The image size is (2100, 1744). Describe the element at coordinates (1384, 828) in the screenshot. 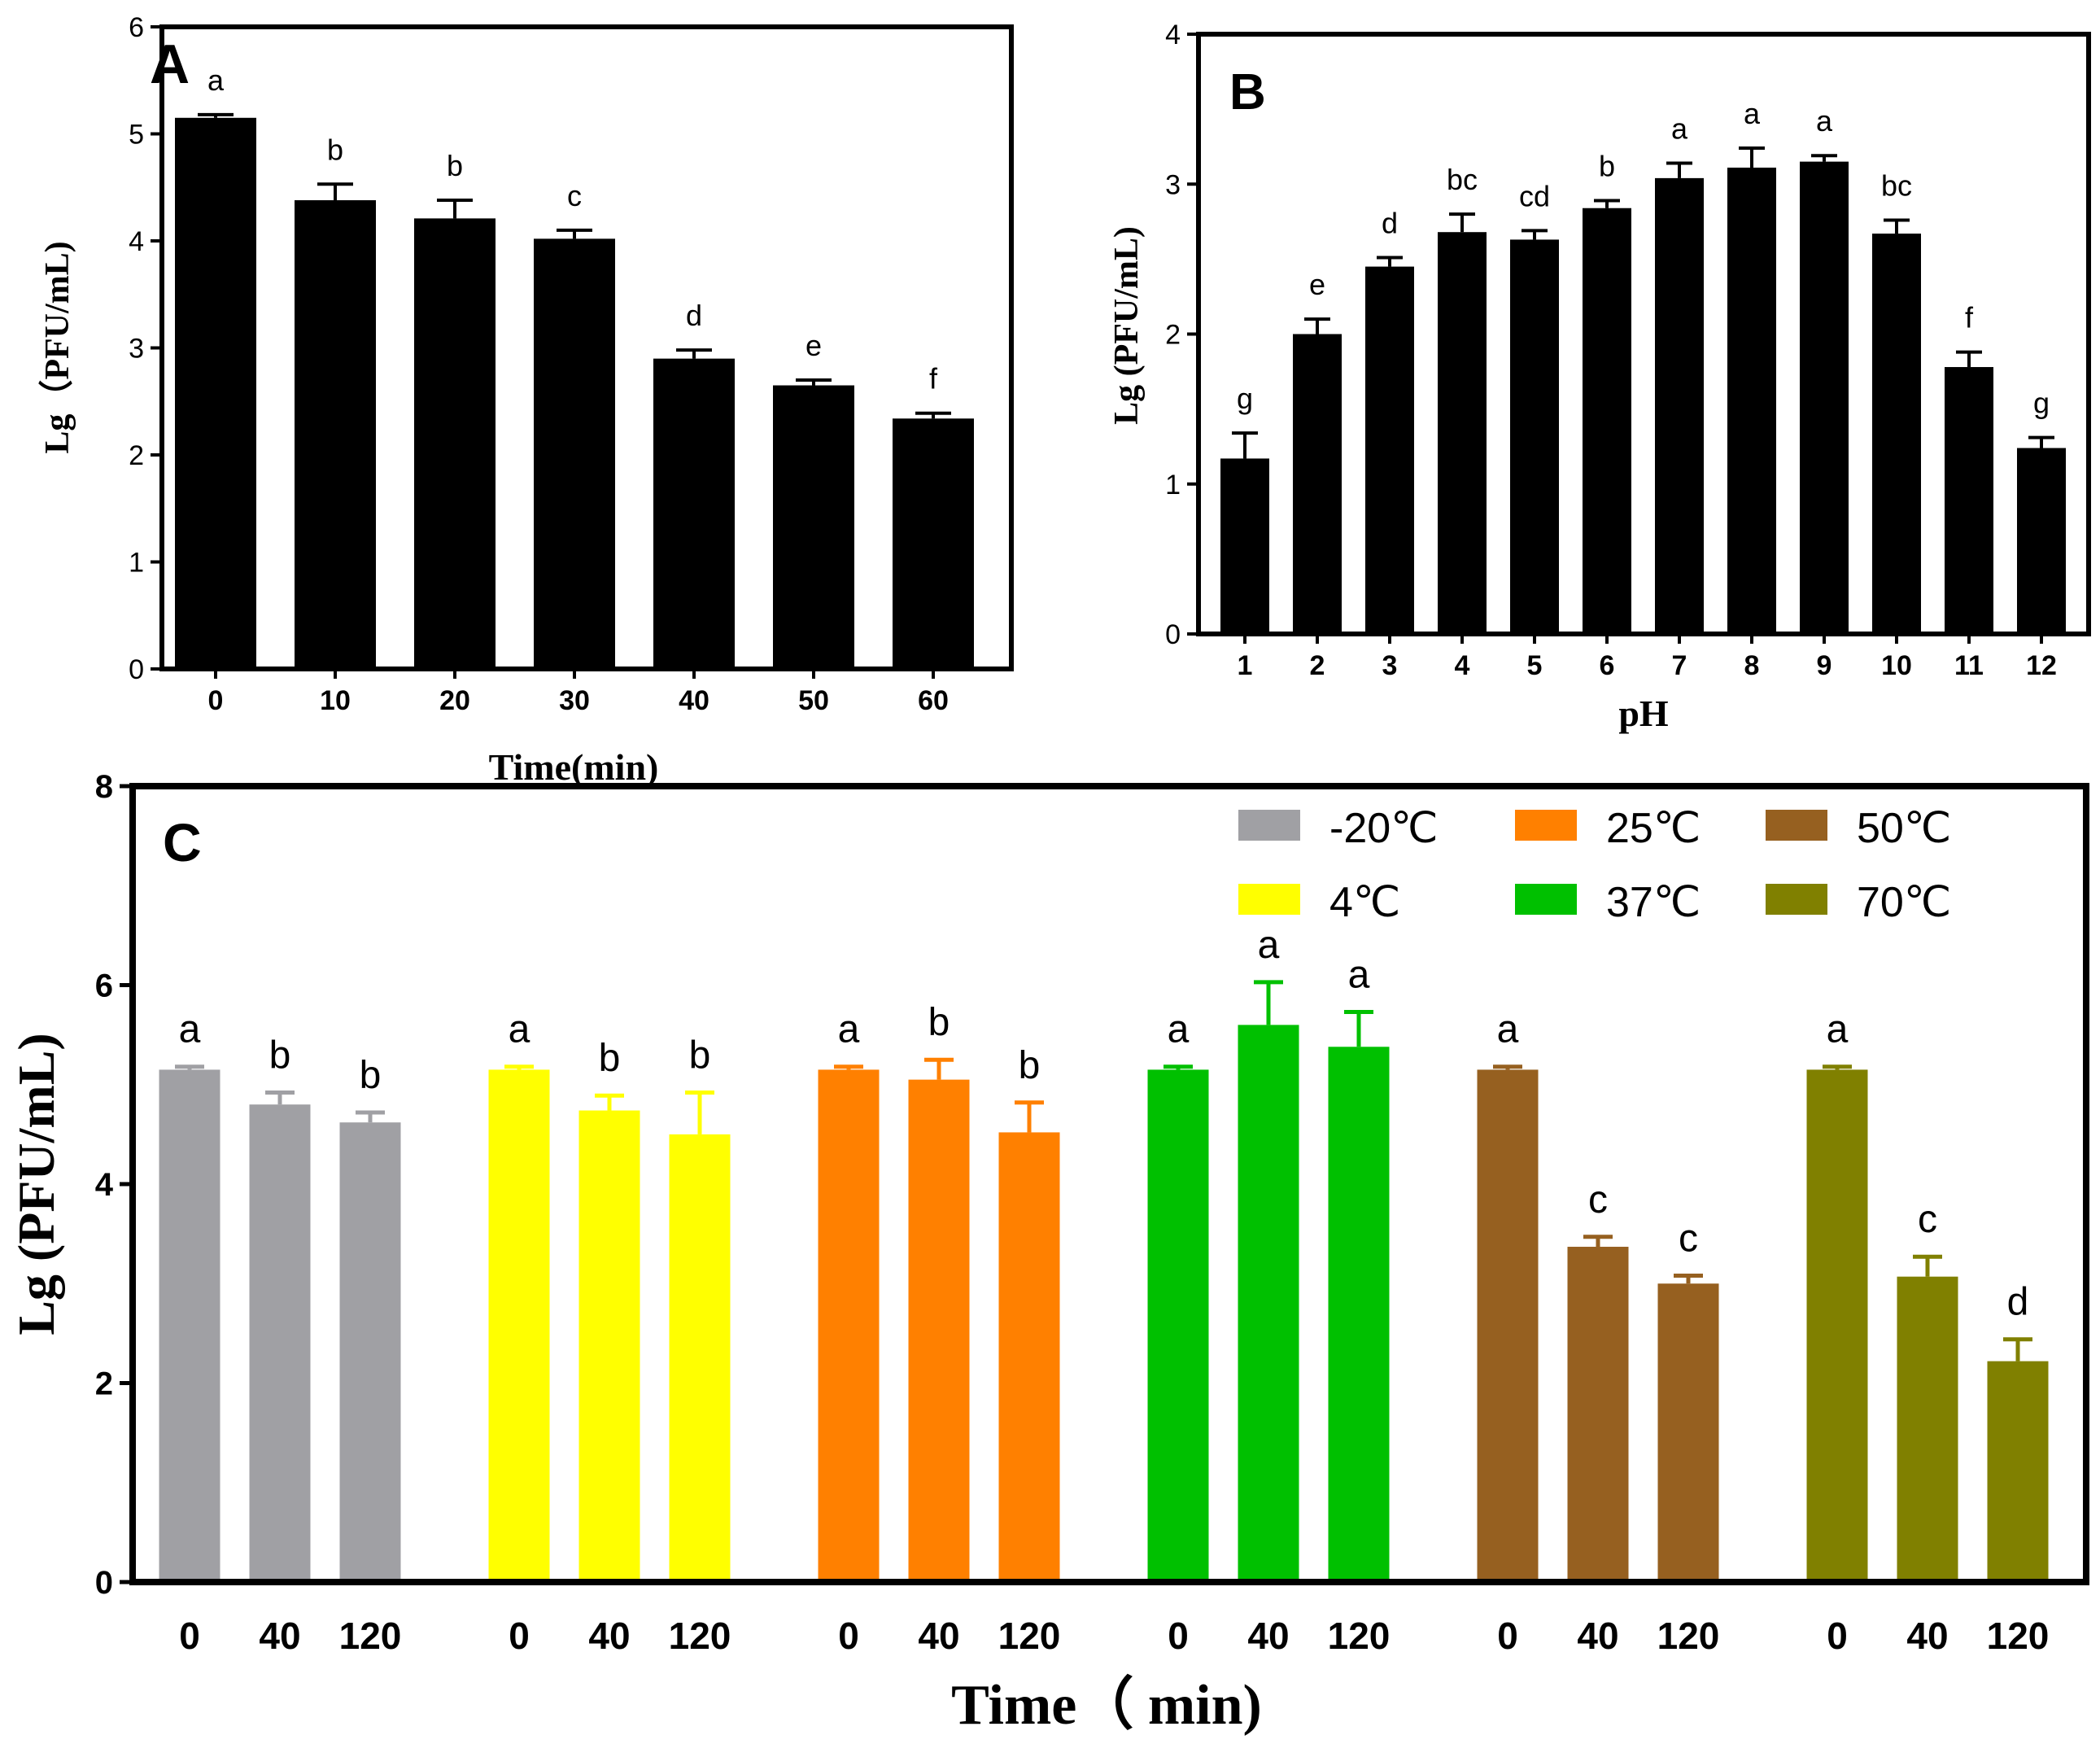

I see `legend-label: -20℃` at that location.